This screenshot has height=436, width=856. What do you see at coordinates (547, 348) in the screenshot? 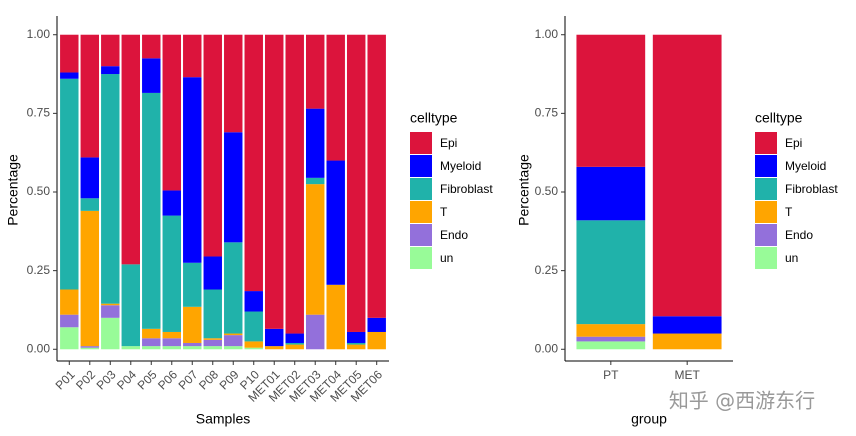
I see `y-tick-label: 0.00` at bounding box center [547, 348].